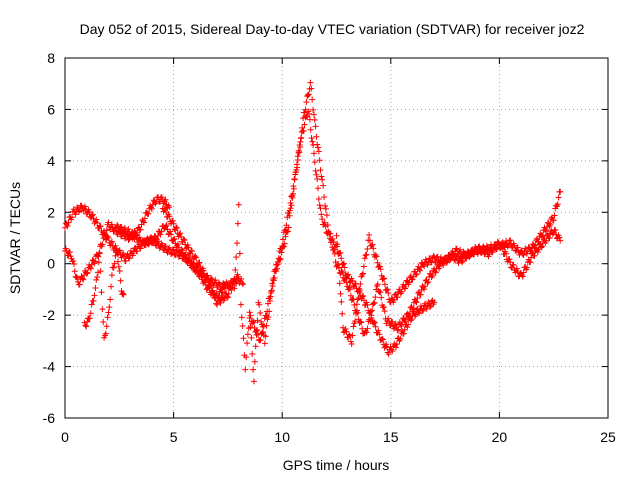 The height and width of the screenshot is (480, 640). I want to click on y-tick-label: 4, so click(51, 161).